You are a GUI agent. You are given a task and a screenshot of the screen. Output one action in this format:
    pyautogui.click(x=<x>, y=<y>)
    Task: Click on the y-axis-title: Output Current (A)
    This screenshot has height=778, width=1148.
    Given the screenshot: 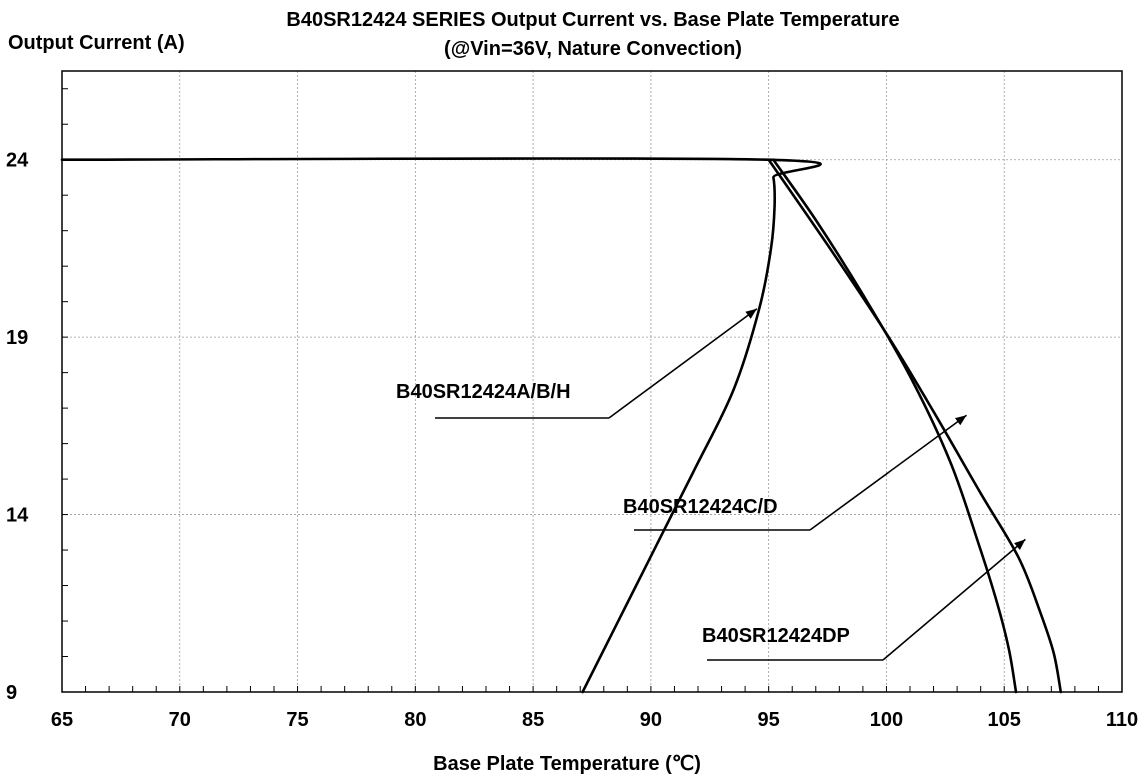 What is the action you would take?
    pyautogui.click(x=96, y=43)
    